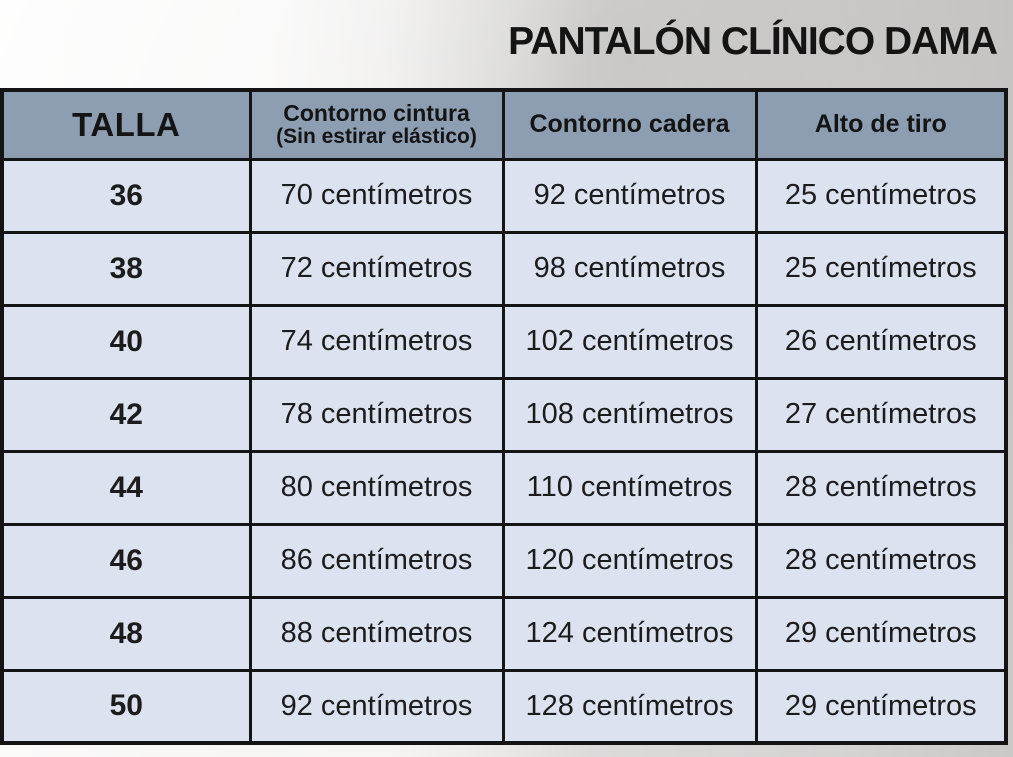 Image resolution: width=1013 pixels, height=757 pixels. Describe the element at coordinates (376, 414) in the screenshot. I see `cell-contorno-cintura: 78 centímetros` at that location.